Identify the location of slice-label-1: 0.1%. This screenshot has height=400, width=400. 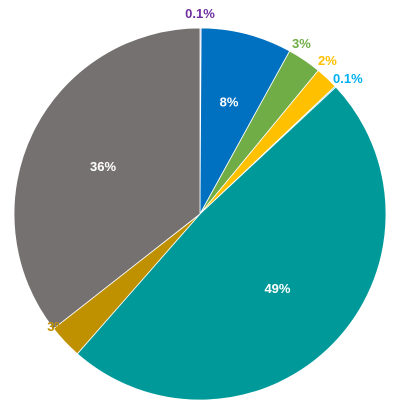
(200, 13).